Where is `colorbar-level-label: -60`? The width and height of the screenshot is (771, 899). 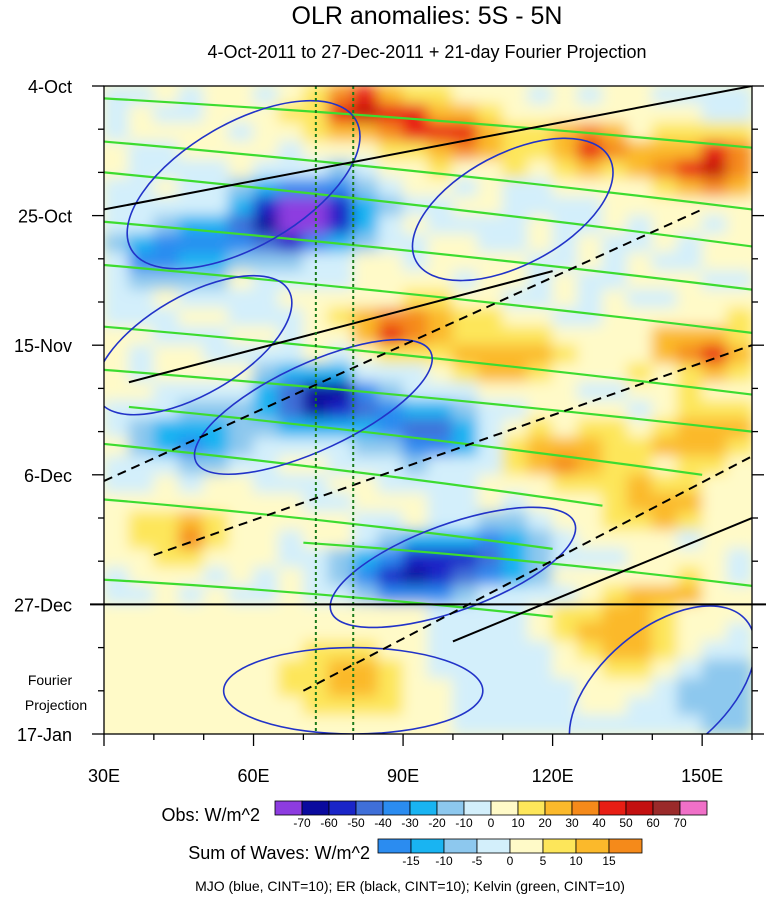
colorbar-level-label: -60 is located at coordinates (329, 823).